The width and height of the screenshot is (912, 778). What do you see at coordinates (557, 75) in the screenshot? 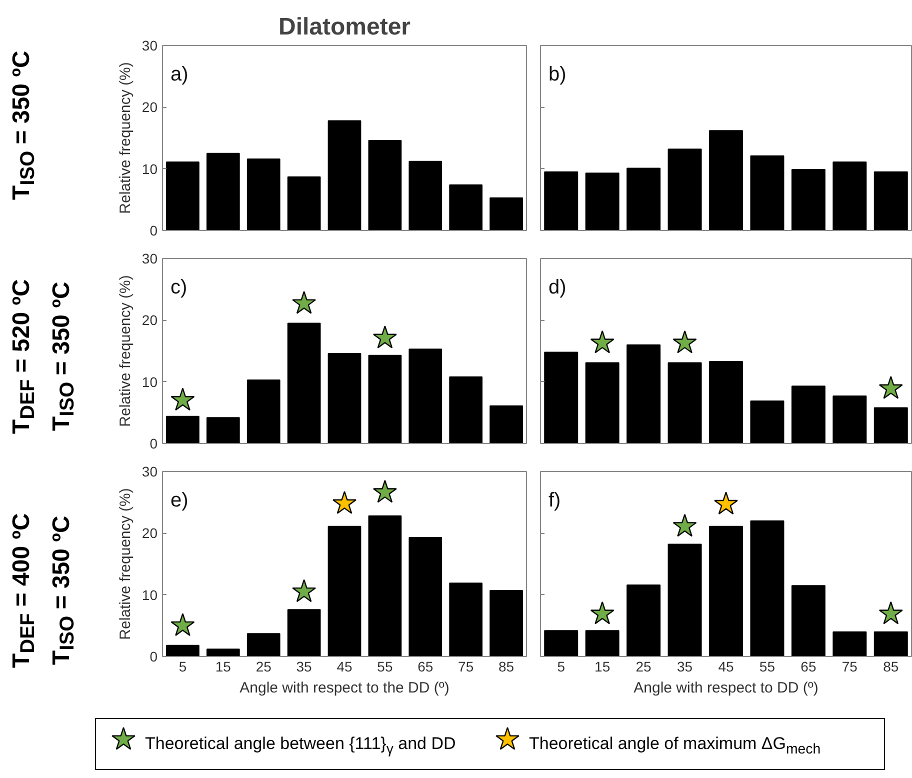
I see `annotation: b)` at bounding box center [557, 75].